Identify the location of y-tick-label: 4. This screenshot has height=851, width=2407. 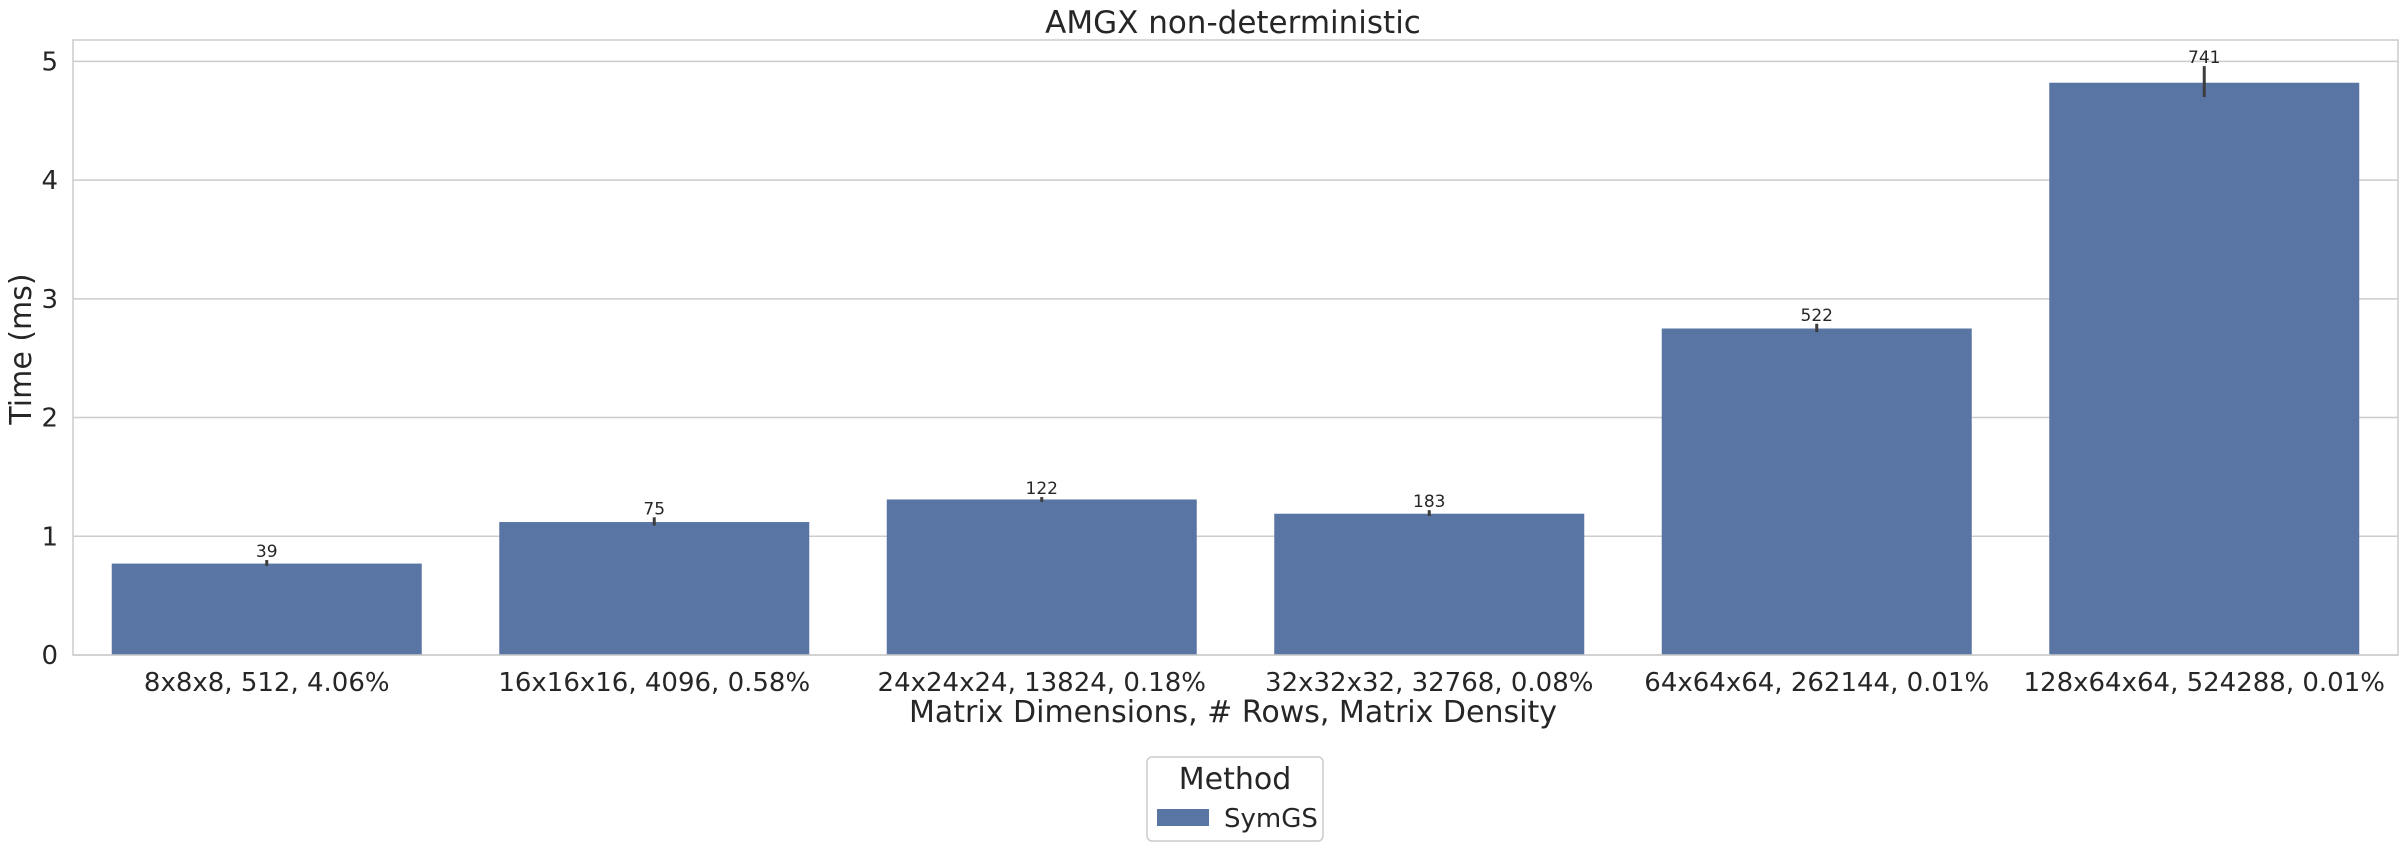
(49, 181).